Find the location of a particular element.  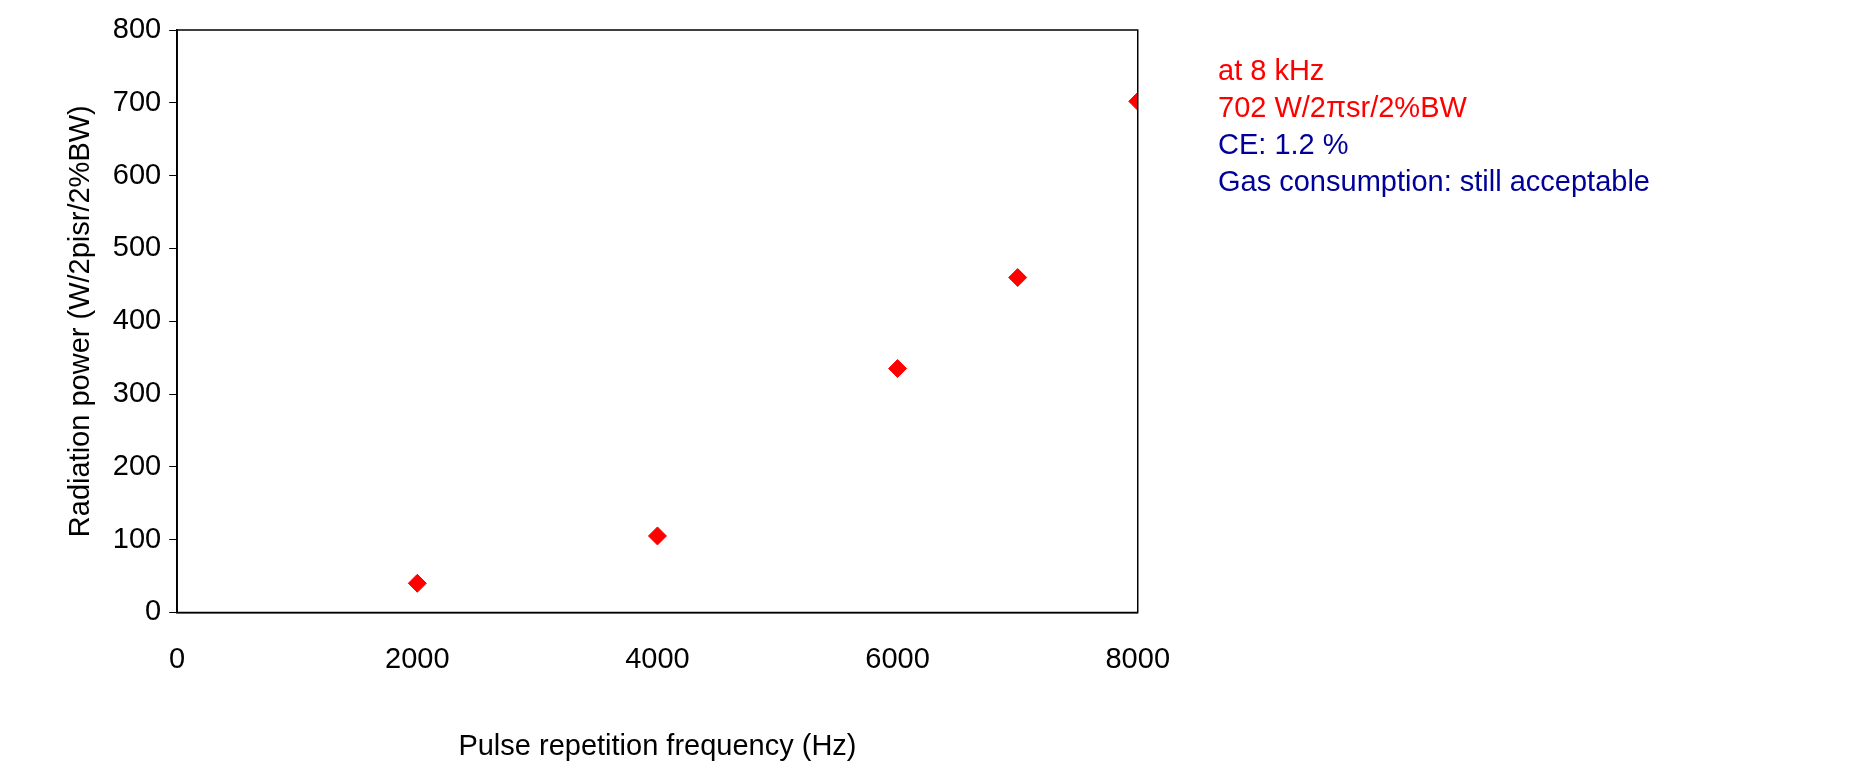

x-axis-title: Pulse repetition frequency (Hz) is located at coordinates (657, 744).